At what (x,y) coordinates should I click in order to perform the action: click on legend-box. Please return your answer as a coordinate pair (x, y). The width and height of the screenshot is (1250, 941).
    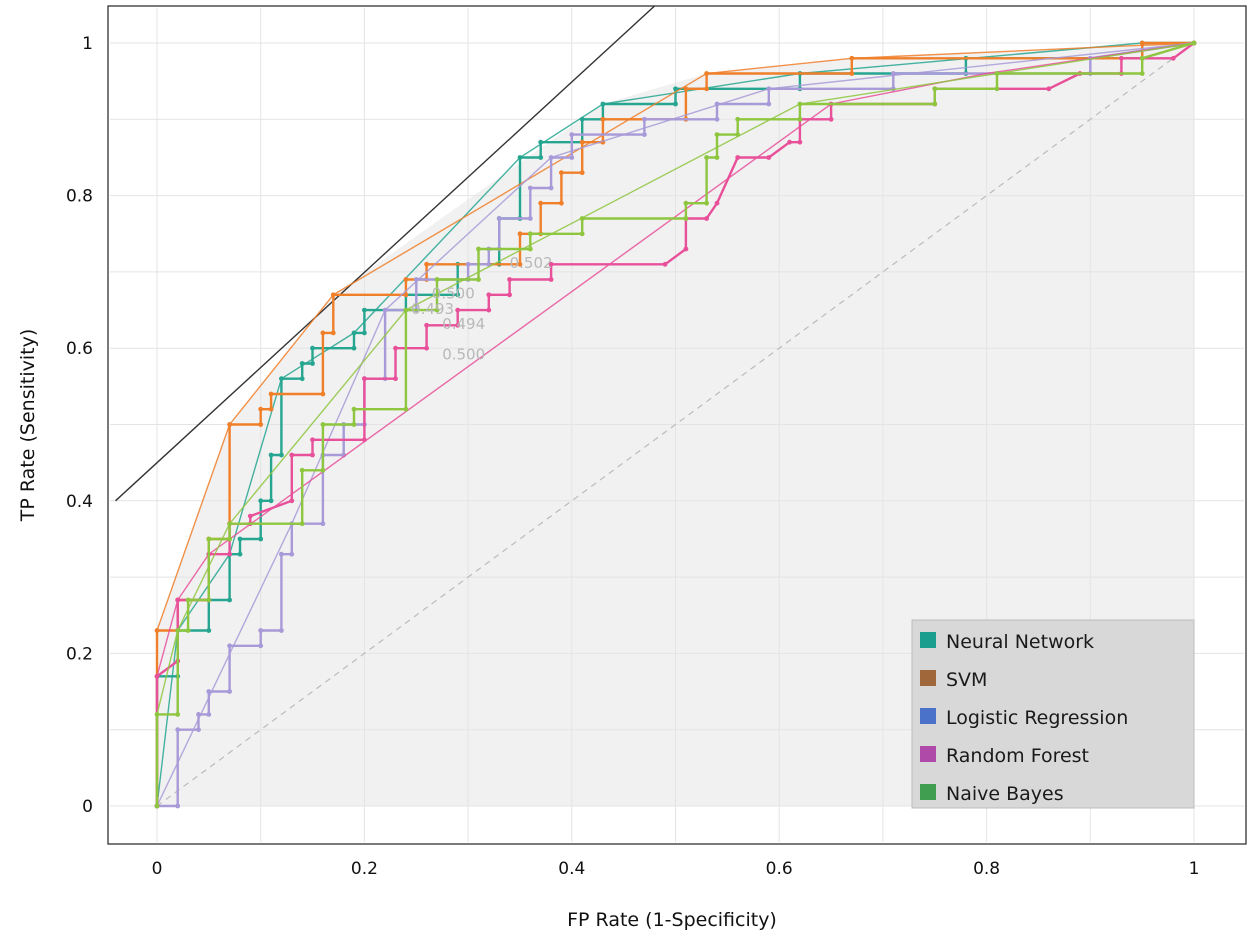
    Looking at the image, I should click on (1053, 714).